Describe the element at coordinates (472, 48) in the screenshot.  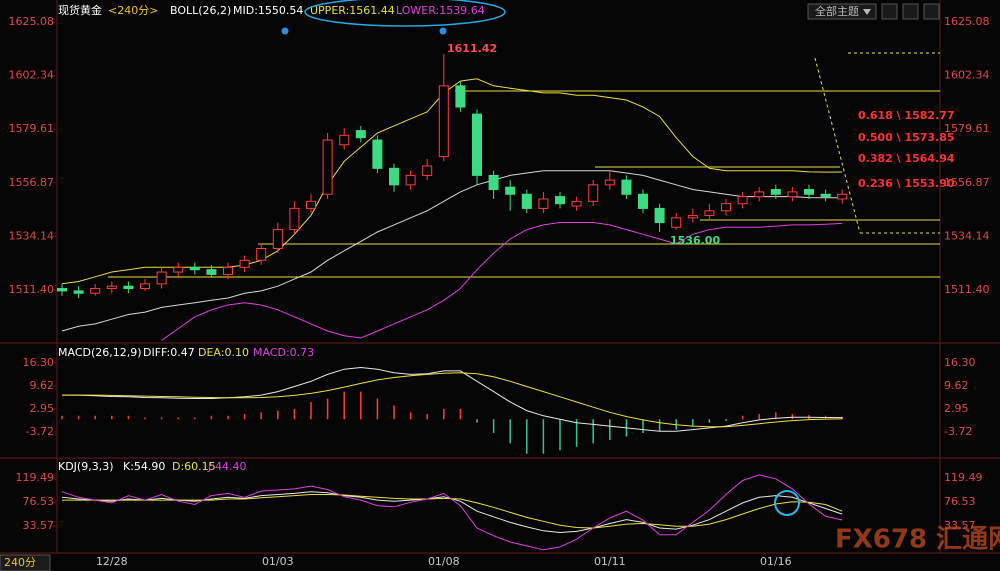
I see `high-label: 1611.42` at that location.